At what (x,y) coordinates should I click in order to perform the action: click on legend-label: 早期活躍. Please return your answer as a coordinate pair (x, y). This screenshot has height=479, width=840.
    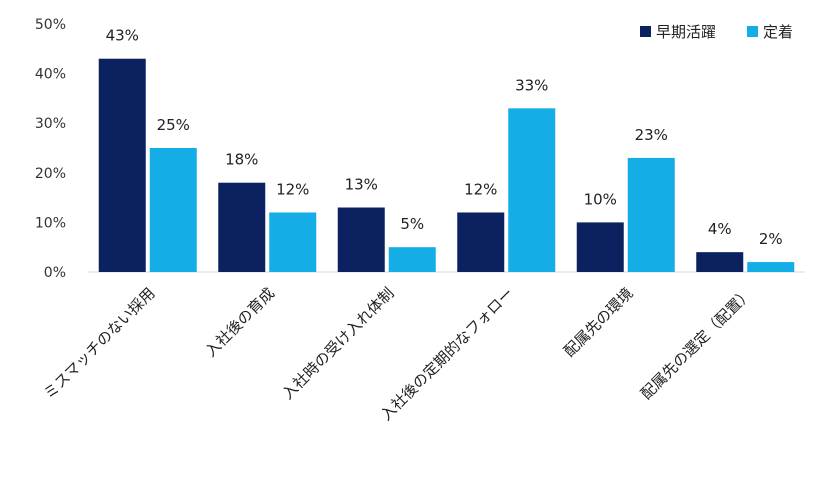
    Looking at the image, I should click on (686, 32).